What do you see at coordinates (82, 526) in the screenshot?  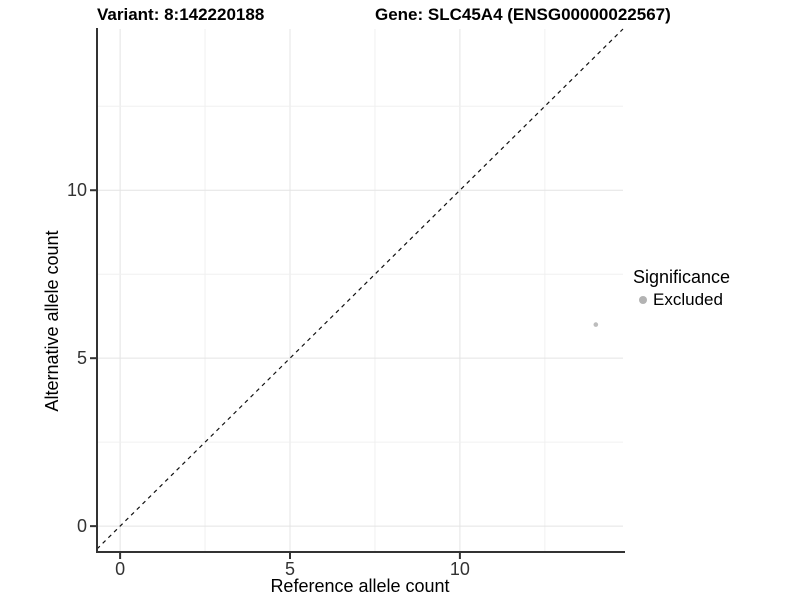 I see `y-tick-label: 0` at bounding box center [82, 526].